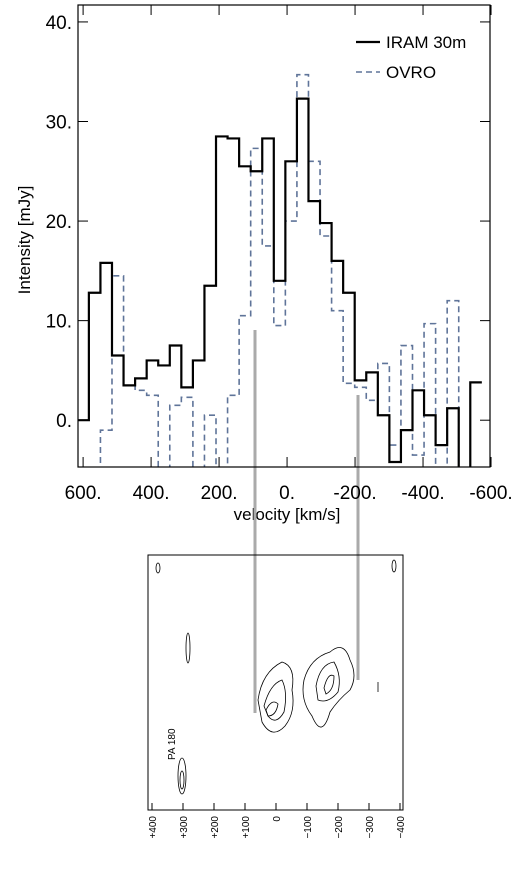 This screenshot has height=870, width=525. Describe the element at coordinates (59, 322) in the screenshot. I see `y-tick-label: 10.` at that location.